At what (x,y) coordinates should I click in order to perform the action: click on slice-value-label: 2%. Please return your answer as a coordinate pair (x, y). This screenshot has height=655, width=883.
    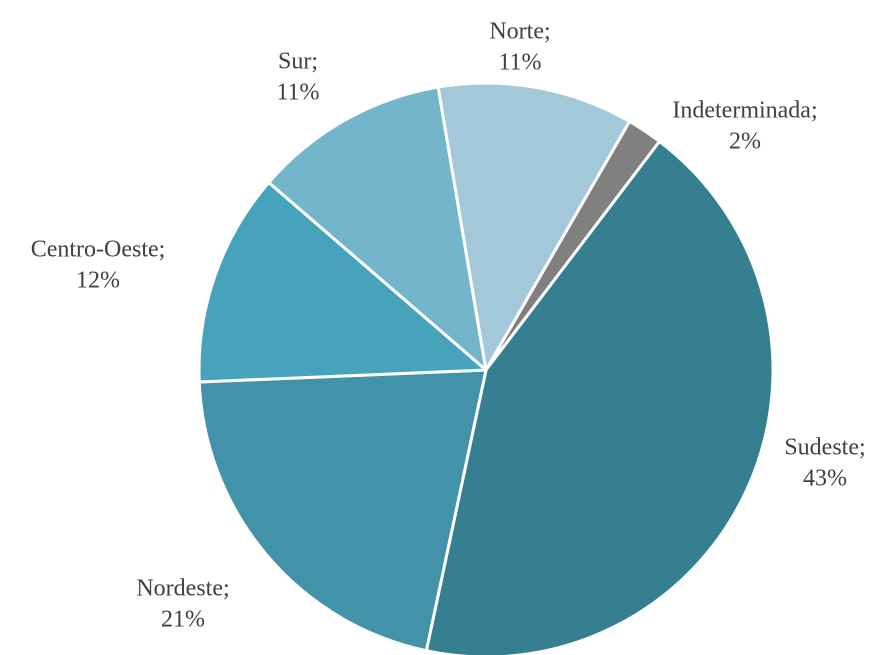
    Looking at the image, I should click on (745, 142).